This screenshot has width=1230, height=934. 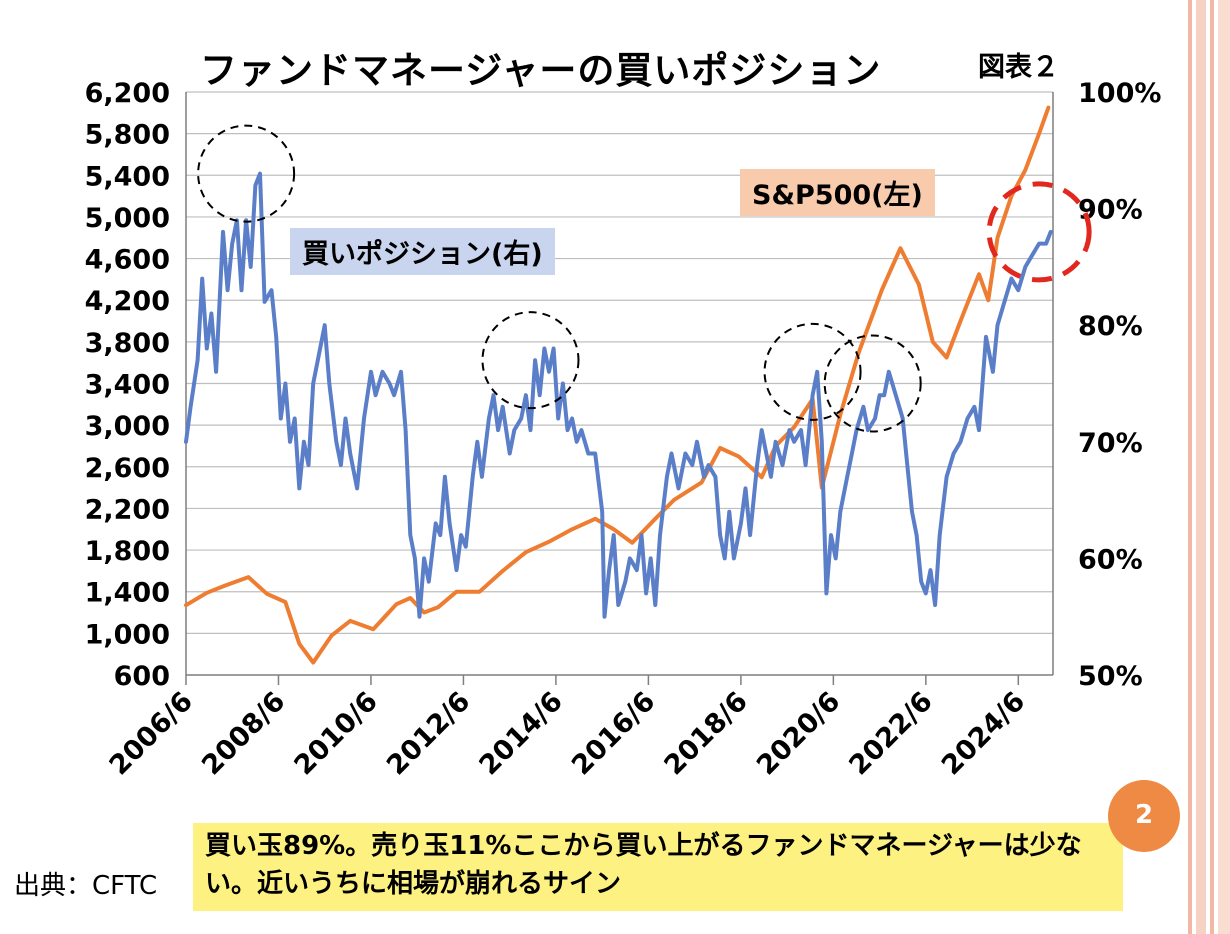 I want to click on figure-label: 図表２, so click(x=1018, y=67).